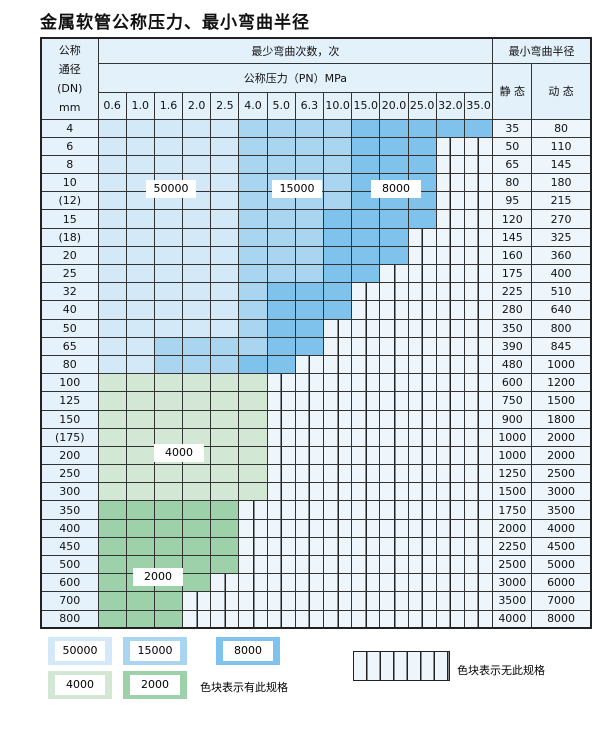 The height and width of the screenshot is (743, 600). Describe the element at coordinates (253, 105) in the screenshot. I see `pressure-col-header: 4.0` at that location.